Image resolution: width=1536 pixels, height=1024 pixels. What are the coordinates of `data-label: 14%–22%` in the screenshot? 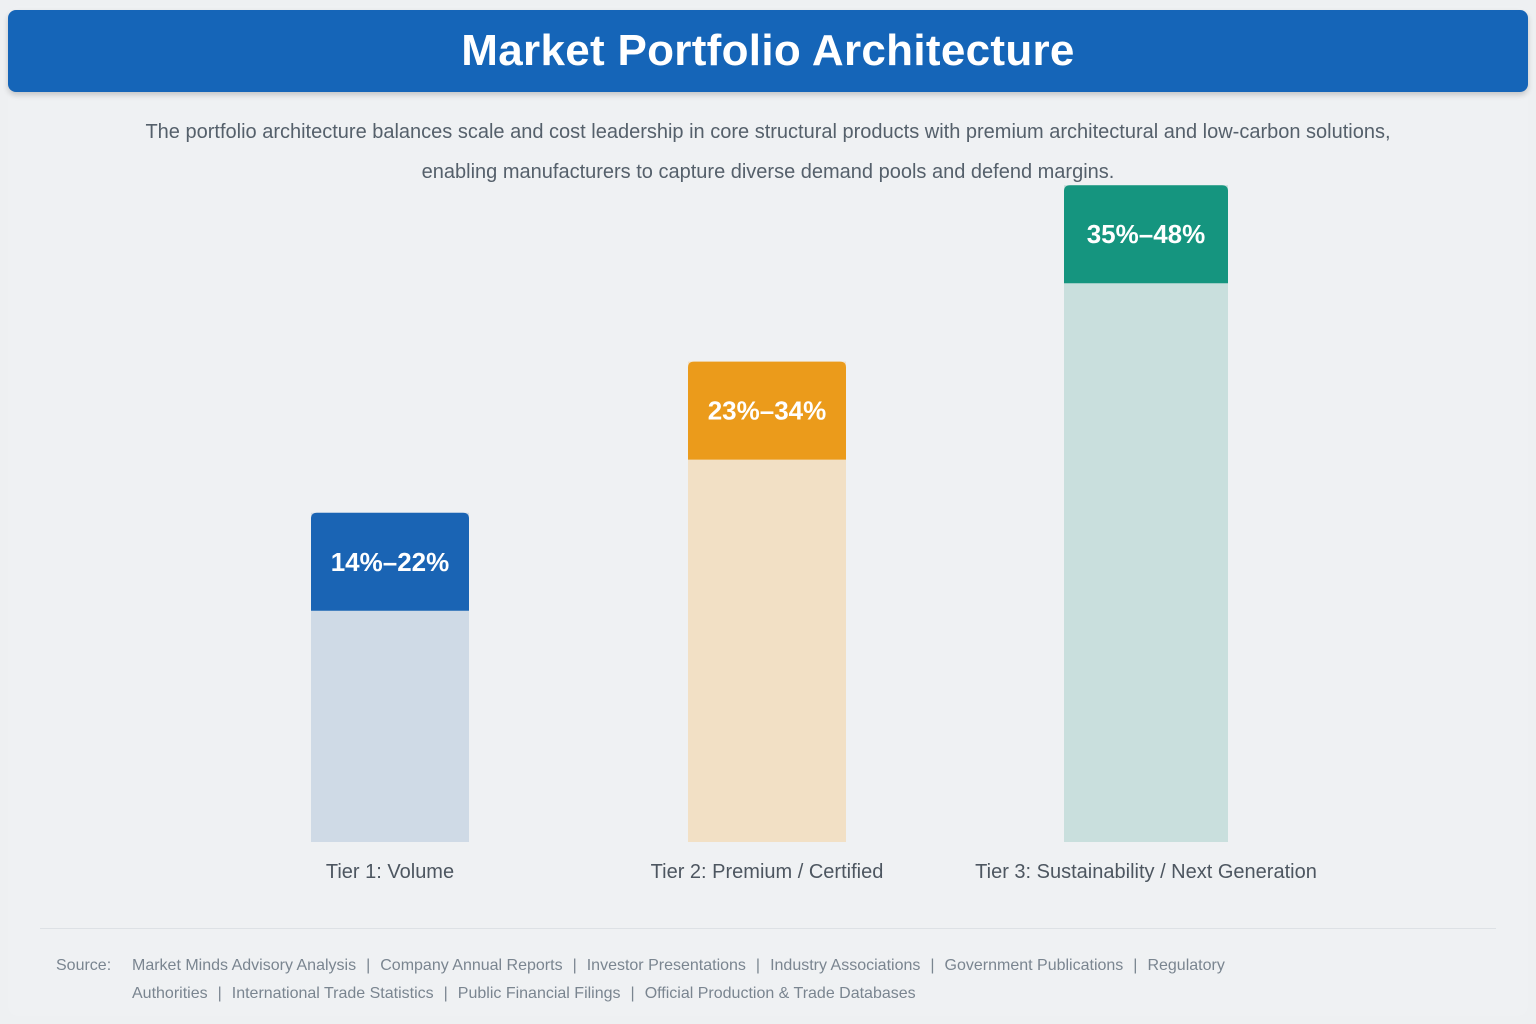 It's located at (390, 562).